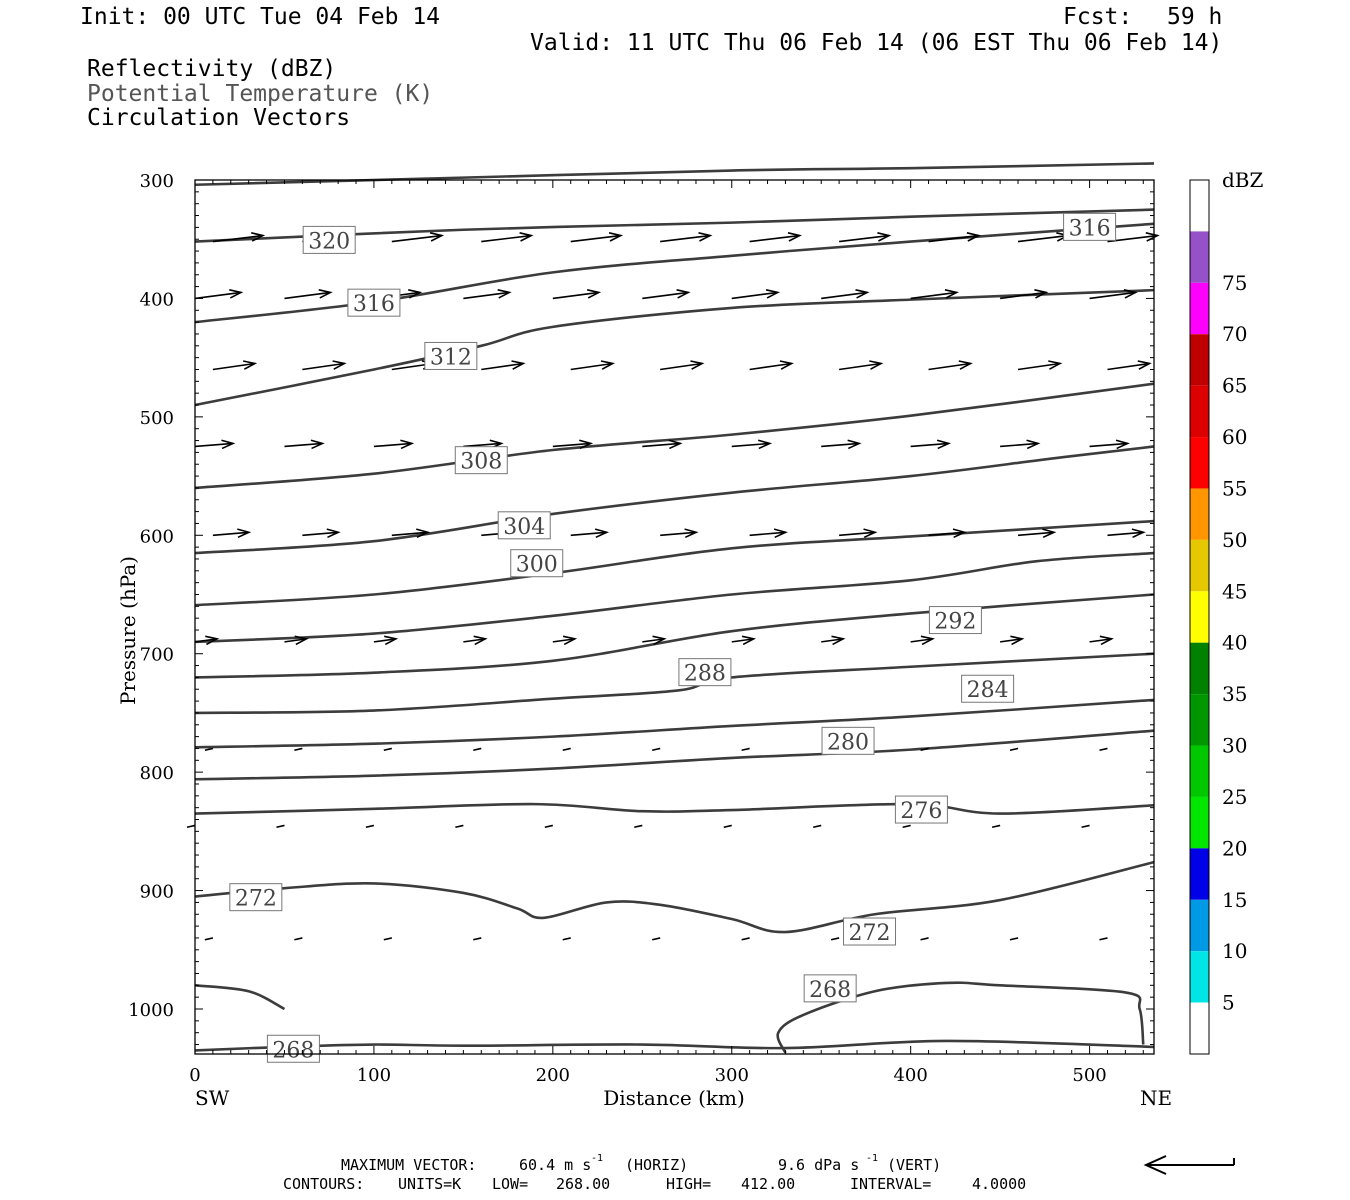 The height and width of the screenshot is (1200, 1350). I want to click on colorbar-label: 35, so click(1234, 694).